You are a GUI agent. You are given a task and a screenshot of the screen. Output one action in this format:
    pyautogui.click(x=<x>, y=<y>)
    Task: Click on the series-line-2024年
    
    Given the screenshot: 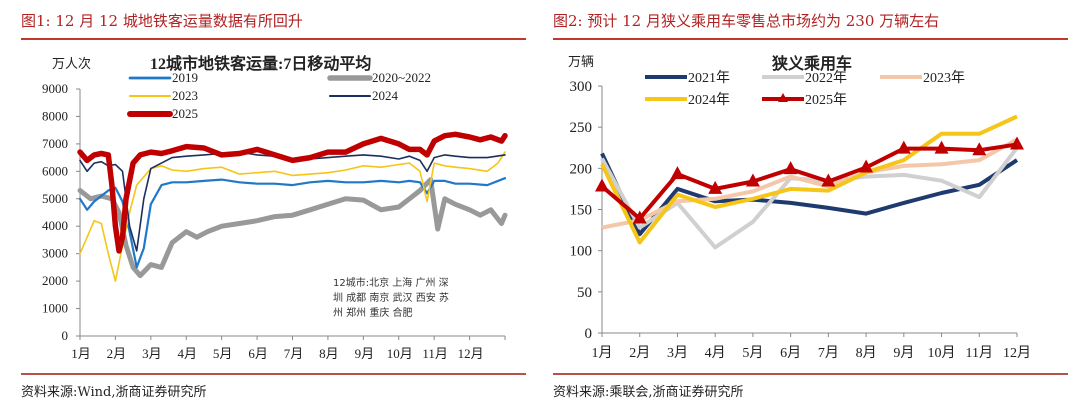 What is the action you would take?
    pyautogui.click(x=809, y=179)
    